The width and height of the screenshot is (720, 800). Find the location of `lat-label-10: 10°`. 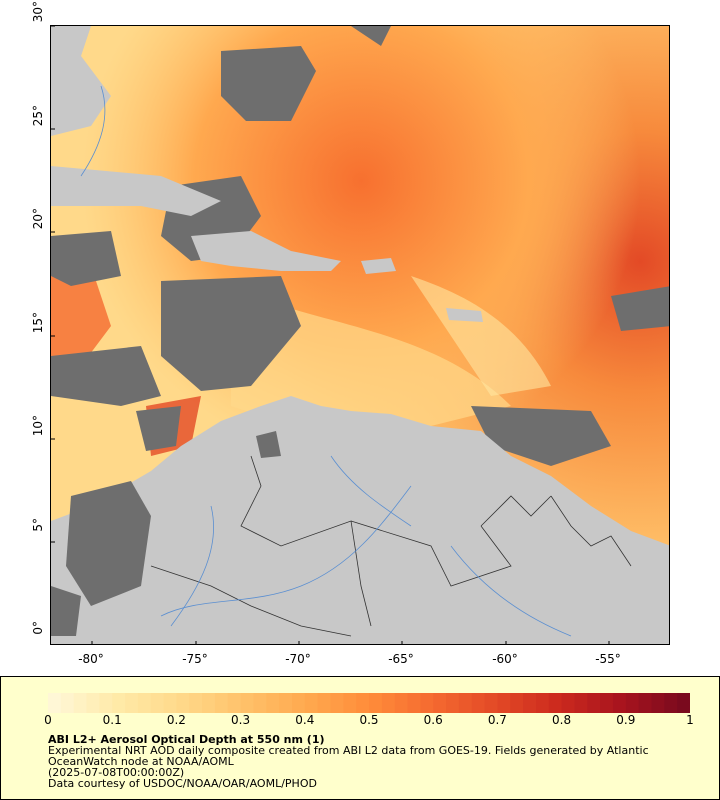

lat-label-10: 10° is located at coordinates (38, 426).